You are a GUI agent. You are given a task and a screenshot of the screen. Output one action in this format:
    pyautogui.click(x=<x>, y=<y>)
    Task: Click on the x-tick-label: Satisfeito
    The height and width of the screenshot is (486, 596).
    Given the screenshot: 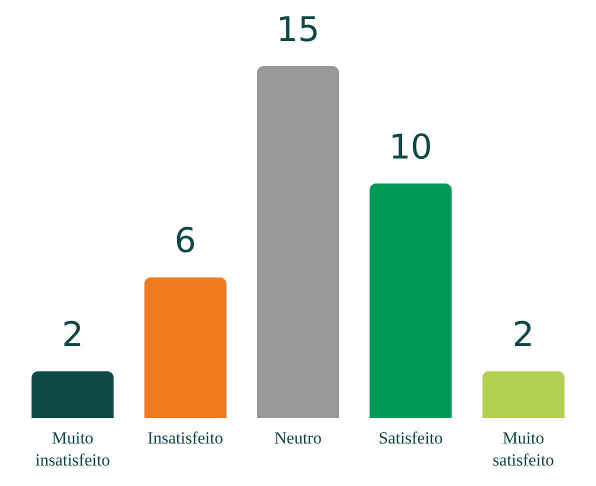 What is the action you would take?
    pyautogui.click(x=410, y=438)
    